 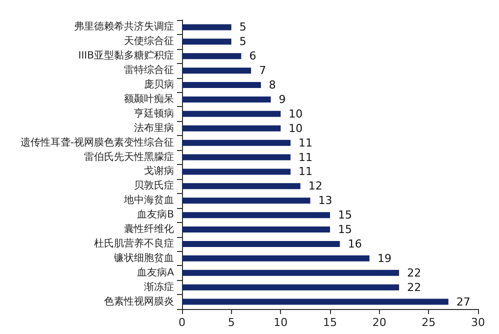 I want to click on y-tick-label: 血友病B, so click(x=155, y=214).